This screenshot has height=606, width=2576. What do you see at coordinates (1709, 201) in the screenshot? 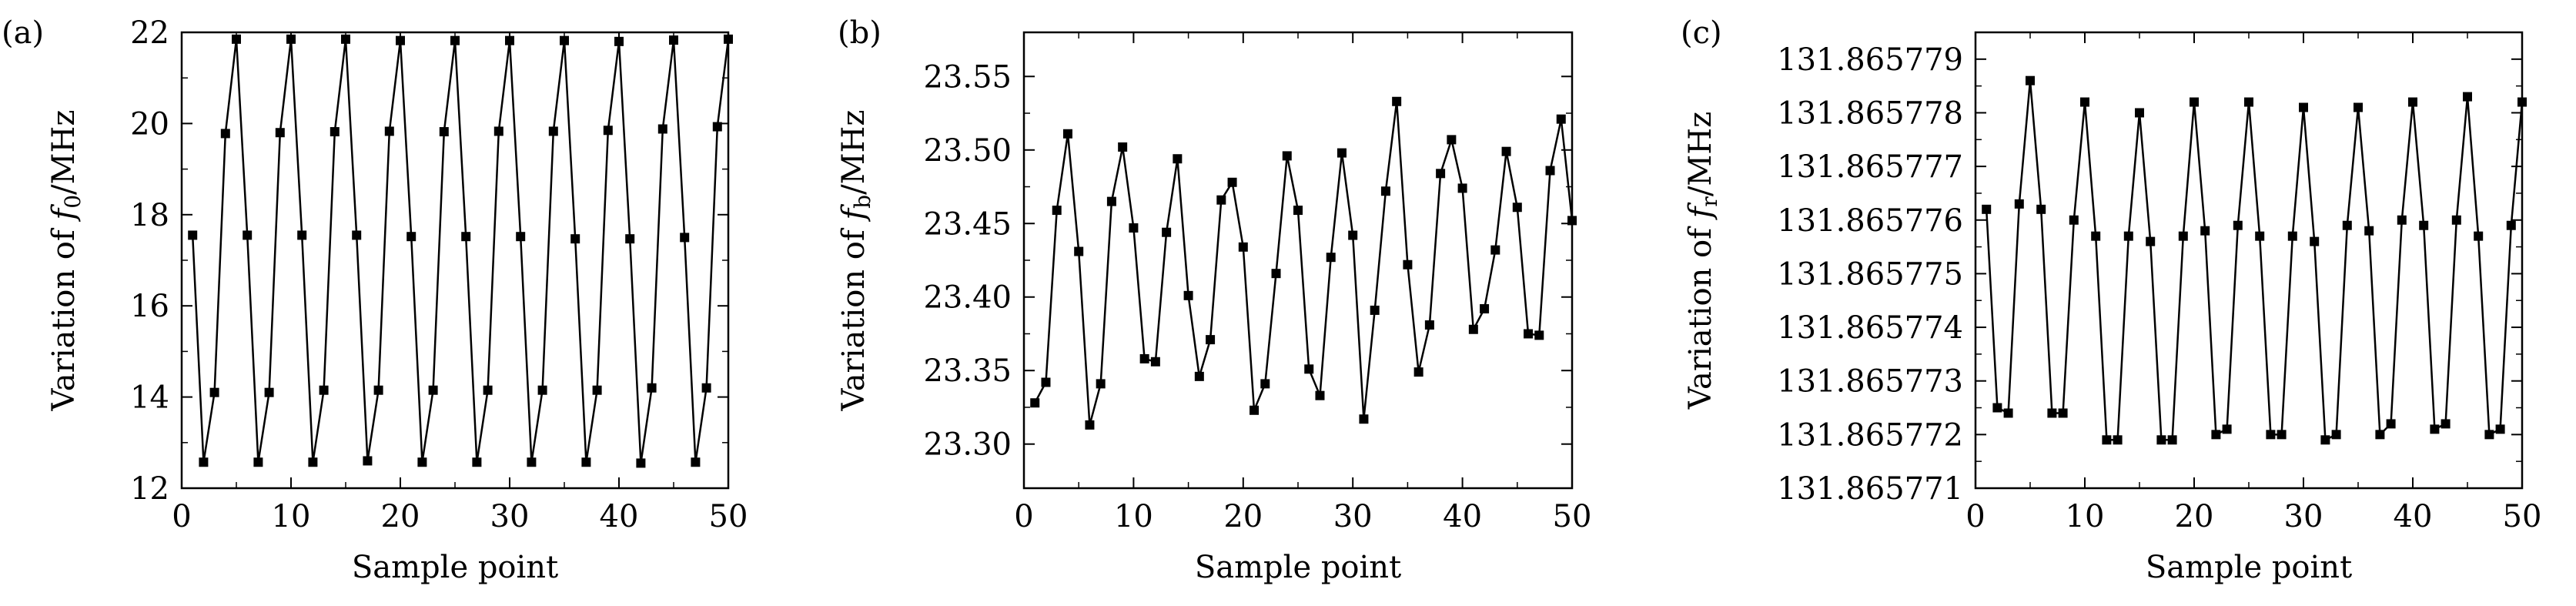
I see `y-label-subscript: r` at bounding box center [1709, 201].